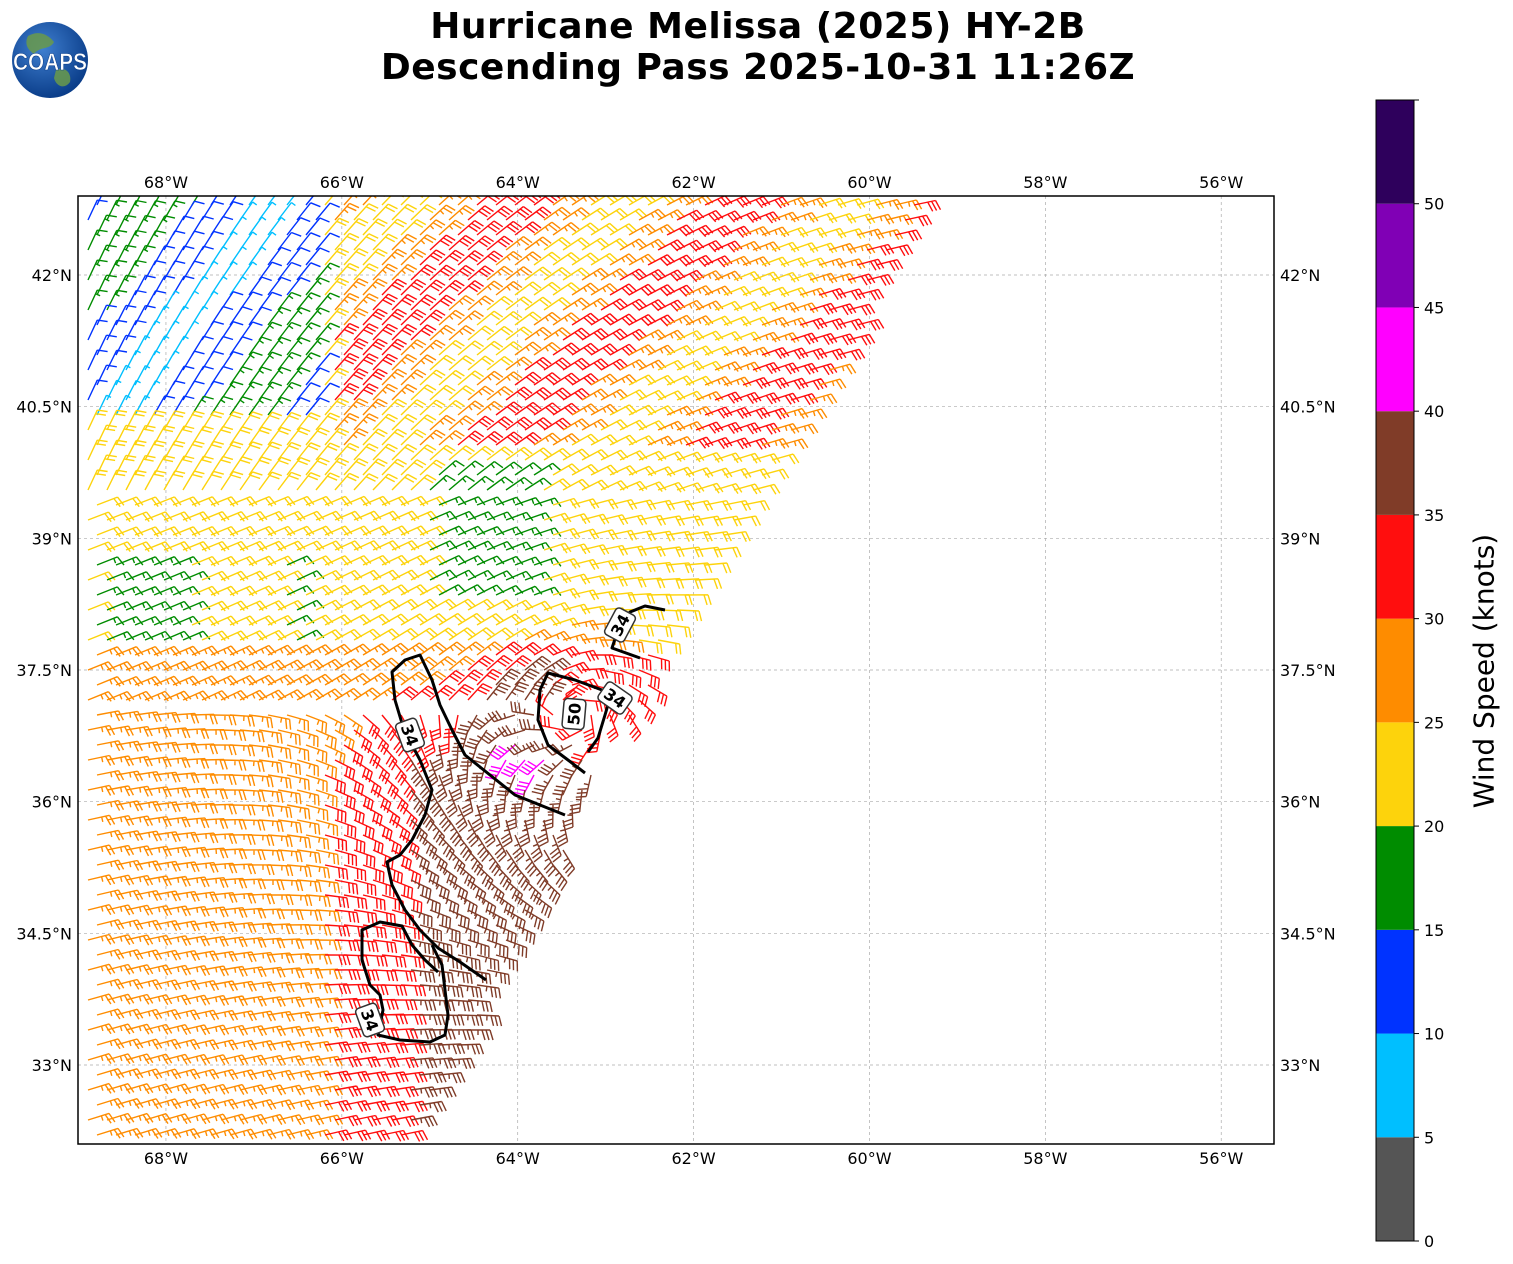 This screenshot has width=1513, height=1264. What do you see at coordinates (1395, 670) in the screenshot?
I see `colorbar-frame` at bounding box center [1395, 670].